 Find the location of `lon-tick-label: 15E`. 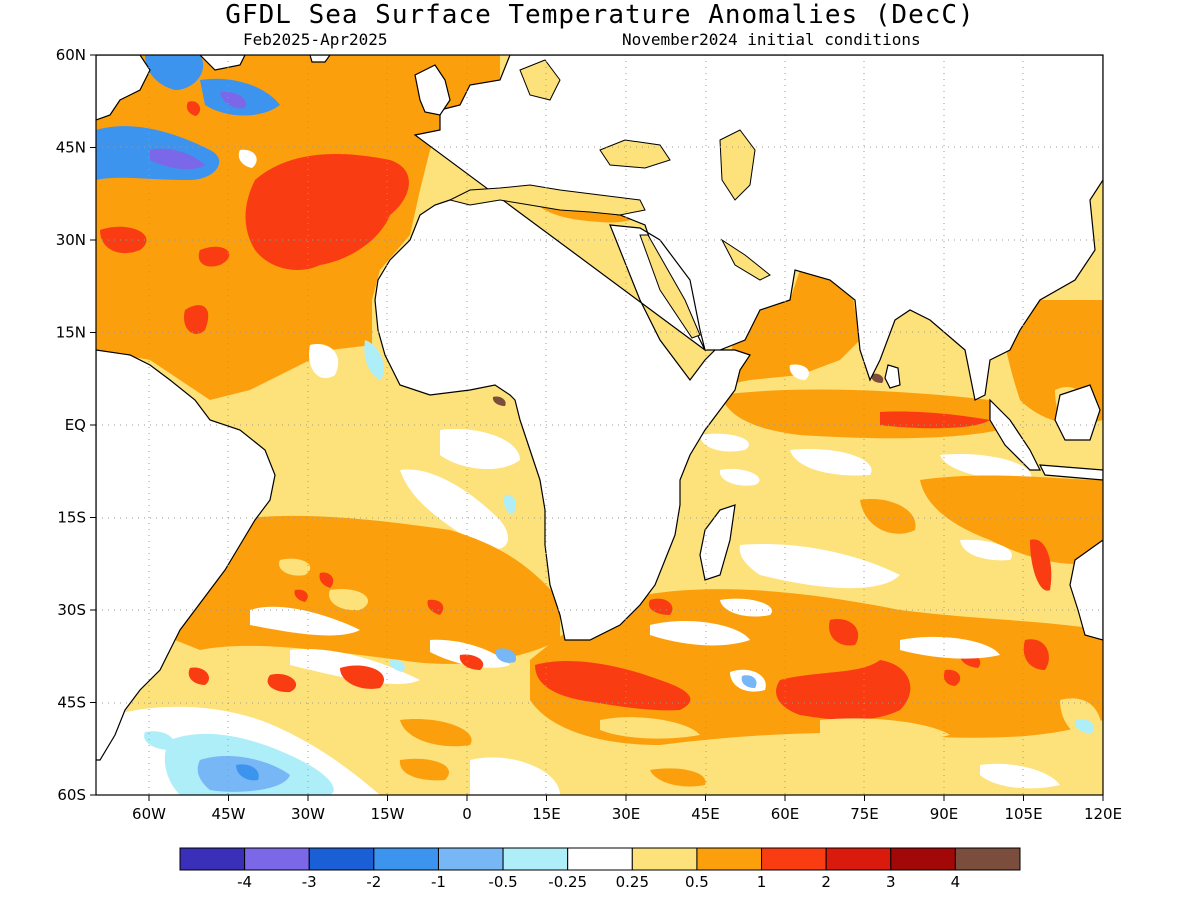

lon-tick-label: 15E is located at coordinates (546, 814).